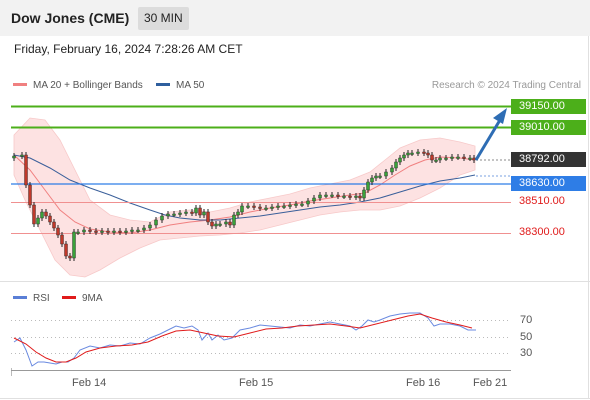 Image resolution: width=590 pixels, height=400 pixels. I want to click on ma20-label: MA 20 + Bollinger Bands, so click(88, 85).